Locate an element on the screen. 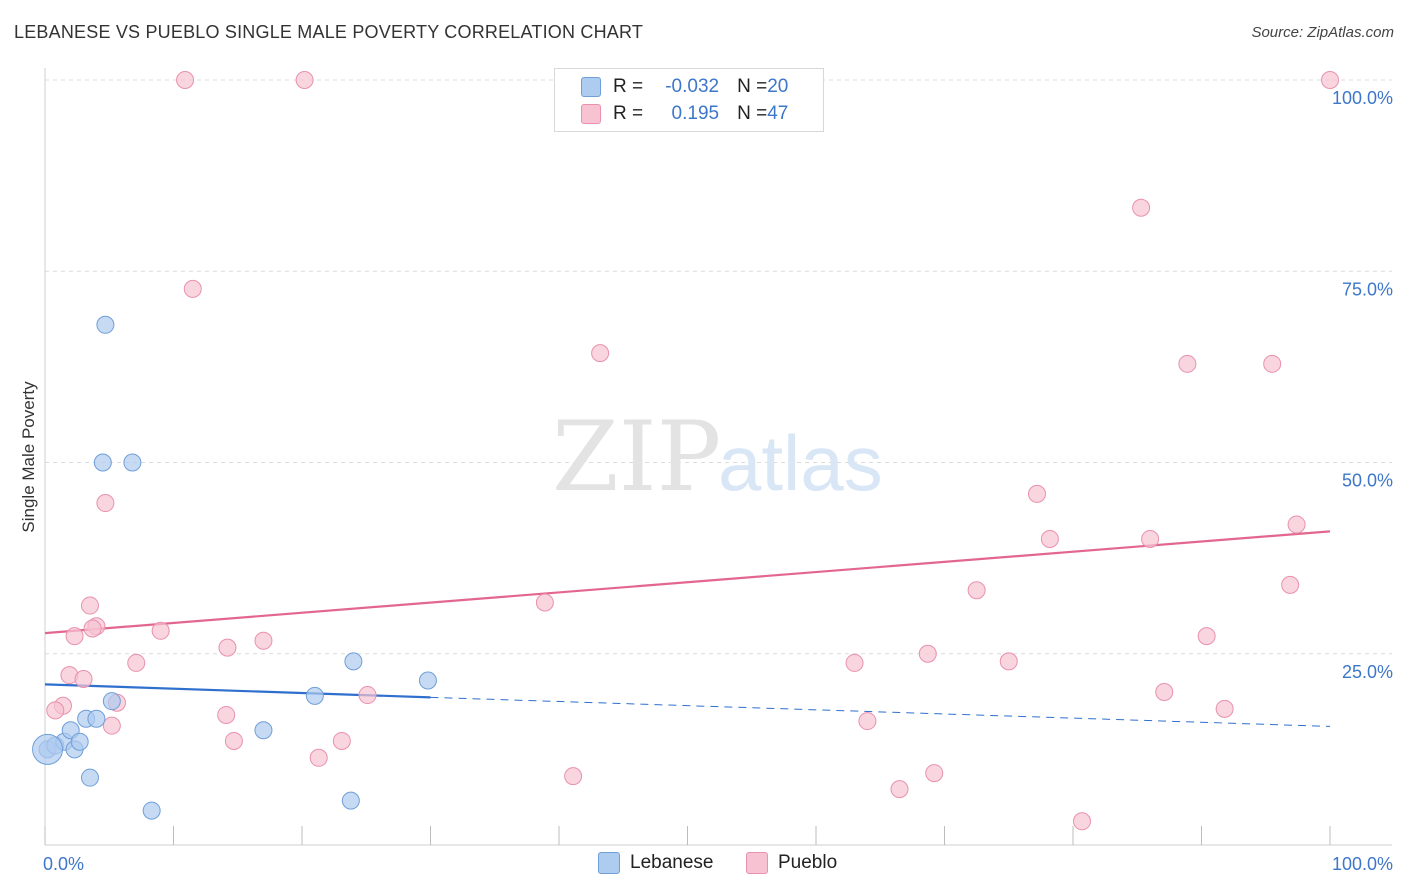  legend-row-lebanese: R = -0.032 N = 20 is located at coordinates (684, 87).